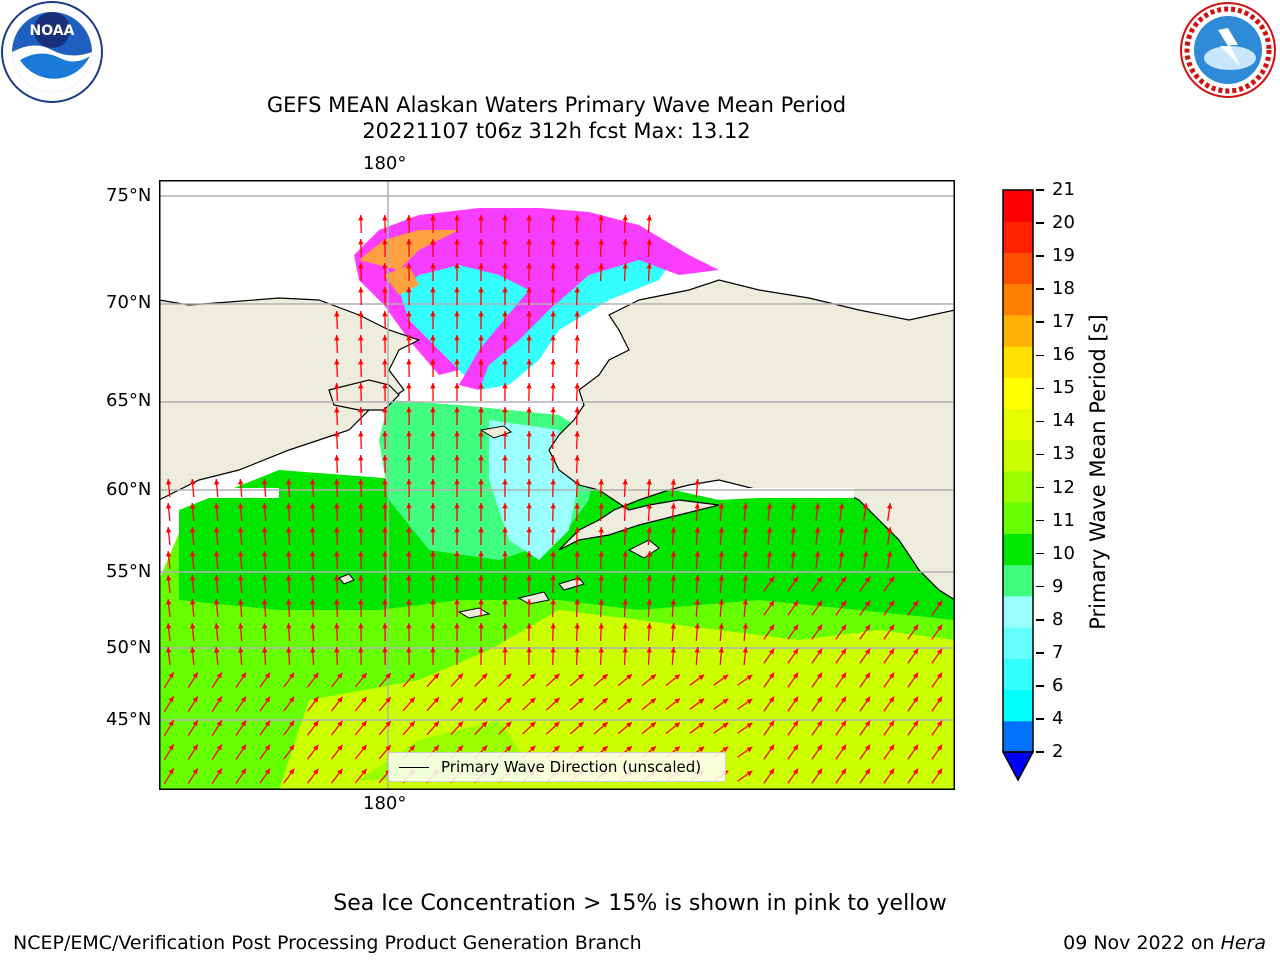 The height and width of the screenshot is (960, 1280). What do you see at coordinates (1063, 487) in the screenshot?
I see `colorbar-tick-label: 12` at bounding box center [1063, 487].